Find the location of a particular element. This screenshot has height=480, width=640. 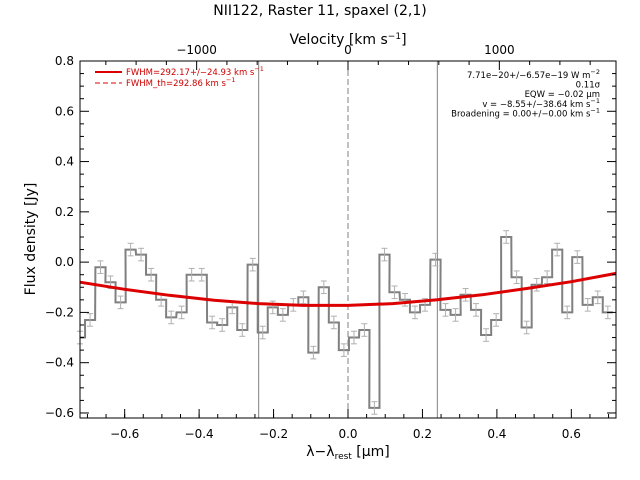

y-tick-label: −0.6 is located at coordinates (59, 413).